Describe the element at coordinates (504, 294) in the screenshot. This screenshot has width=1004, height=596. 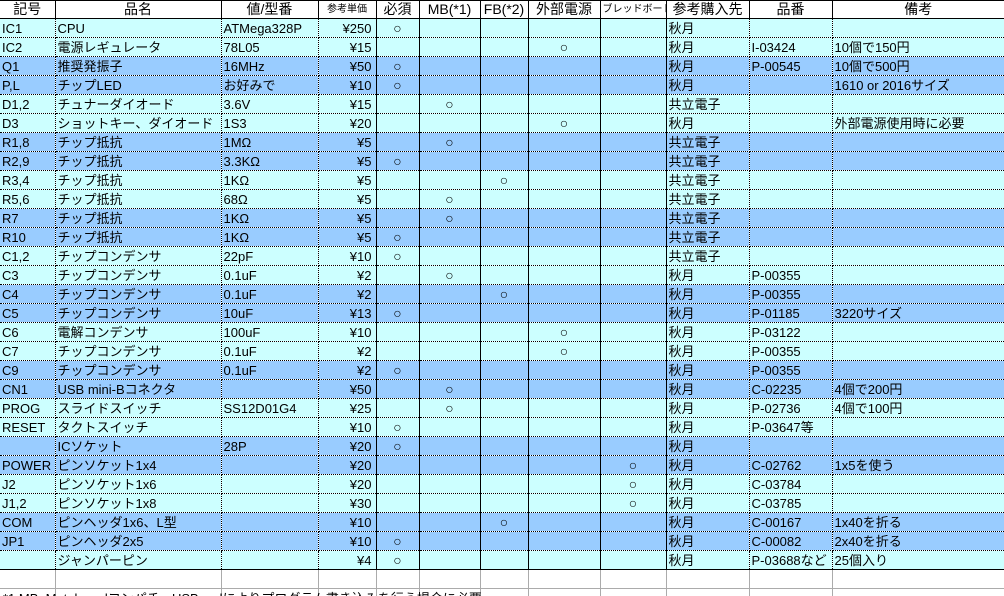
I see `circle-mark-fb: ○` at that location.